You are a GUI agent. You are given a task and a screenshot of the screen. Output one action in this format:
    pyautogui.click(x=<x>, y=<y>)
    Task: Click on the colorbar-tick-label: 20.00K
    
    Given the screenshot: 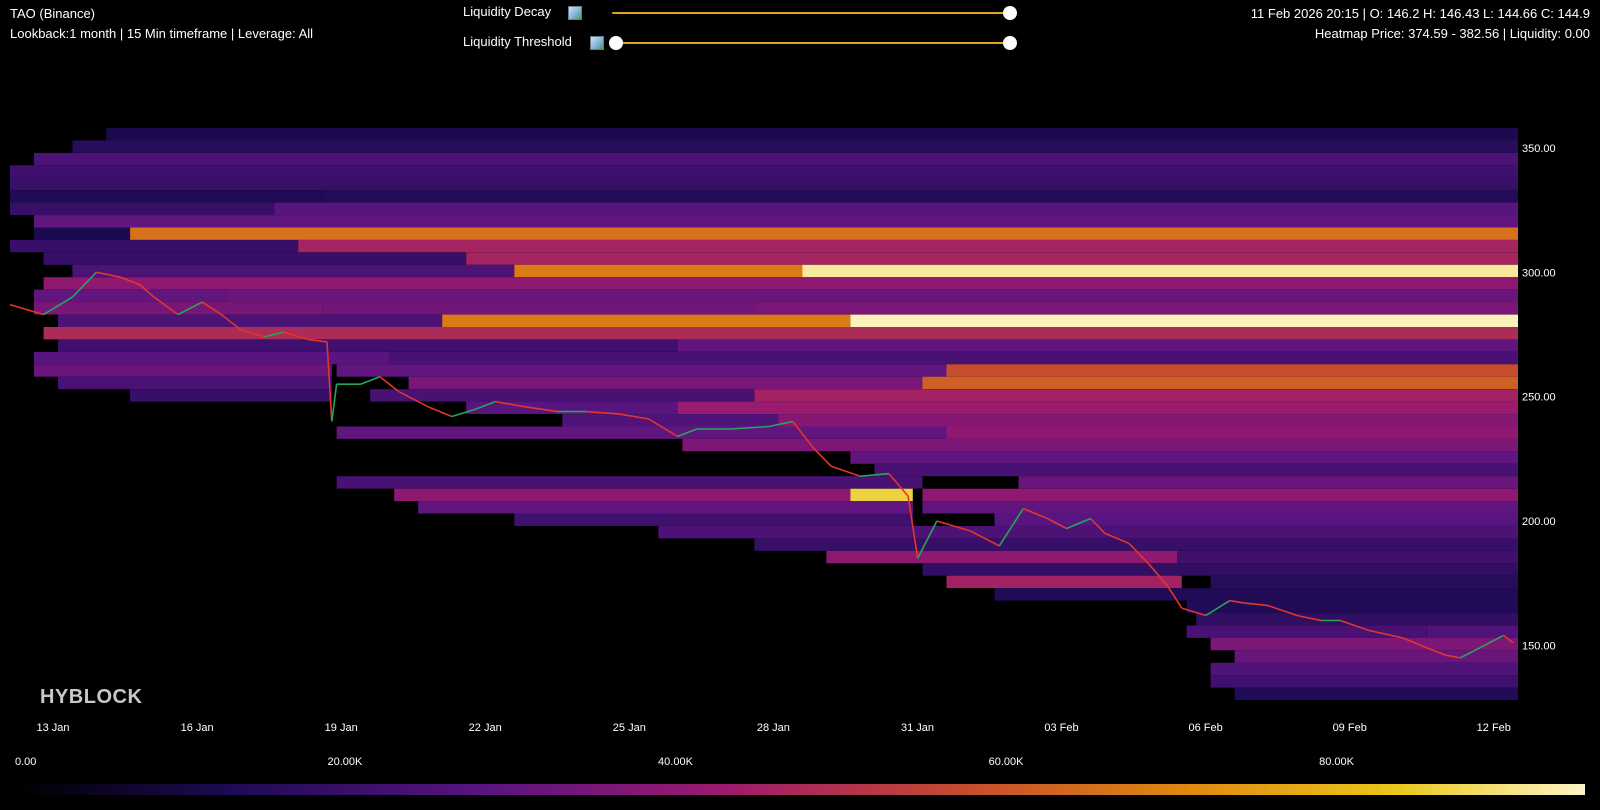 What is the action you would take?
    pyautogui.click(x=345, y=762)
    